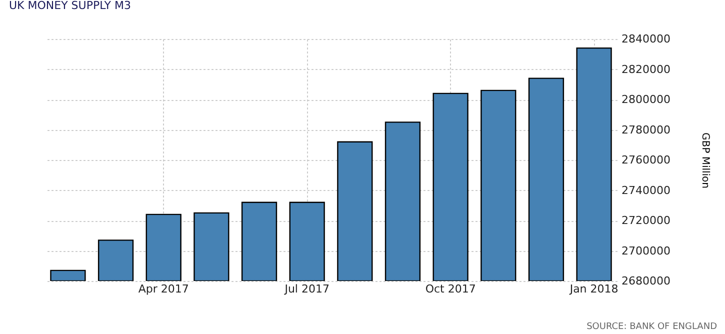 This screenshot has height=334, width=725. Describe the element at coordinates (646, 281) in the screenshot. I see `y-tick-label: 2680000` at that location.